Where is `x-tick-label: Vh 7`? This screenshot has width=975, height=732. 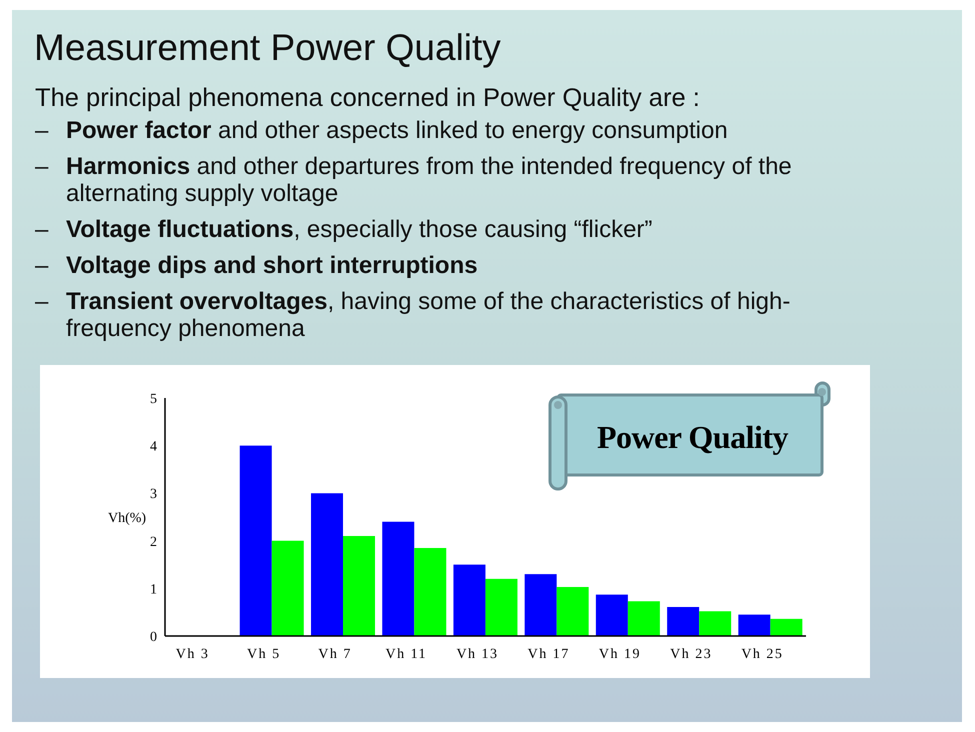
x-tick-label: Vh 7 is located at coordinates (335, 654).